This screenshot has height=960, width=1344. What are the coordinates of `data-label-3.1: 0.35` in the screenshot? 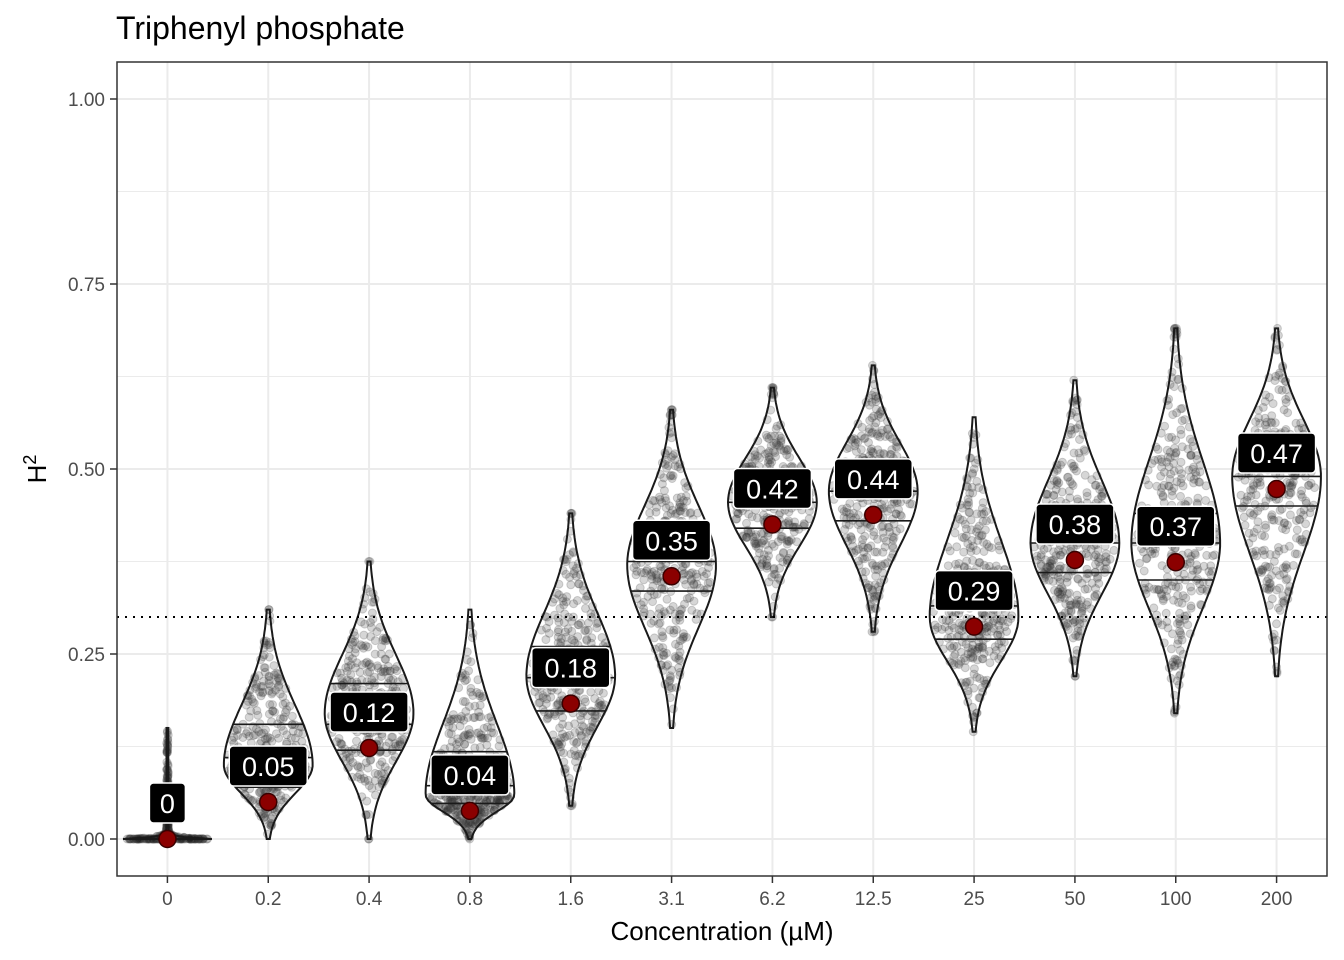 It's located at (671, 540).